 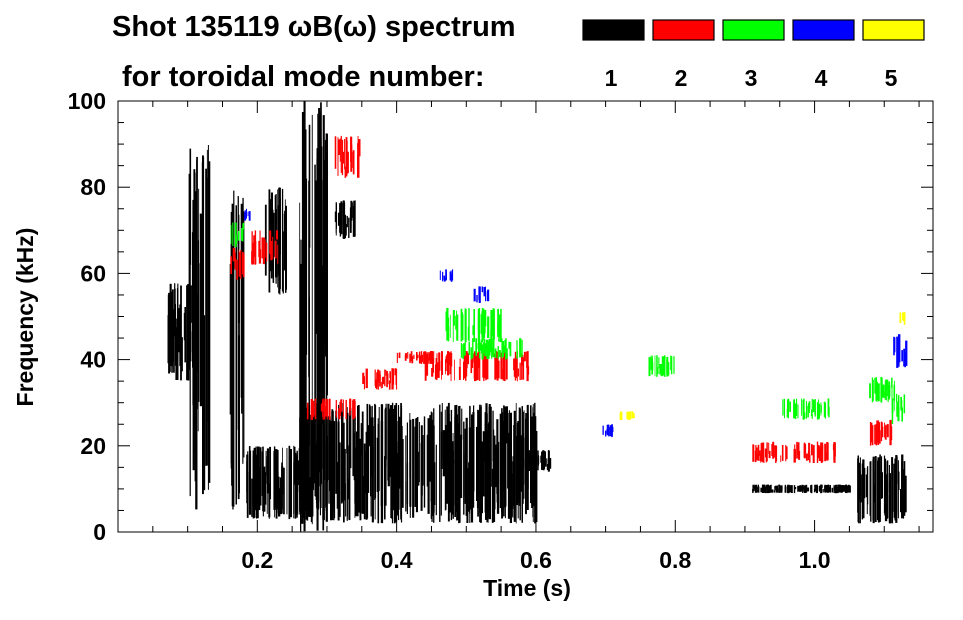 I want to click on legend: 1 2 3 4 5, so click(x=753, y=55).